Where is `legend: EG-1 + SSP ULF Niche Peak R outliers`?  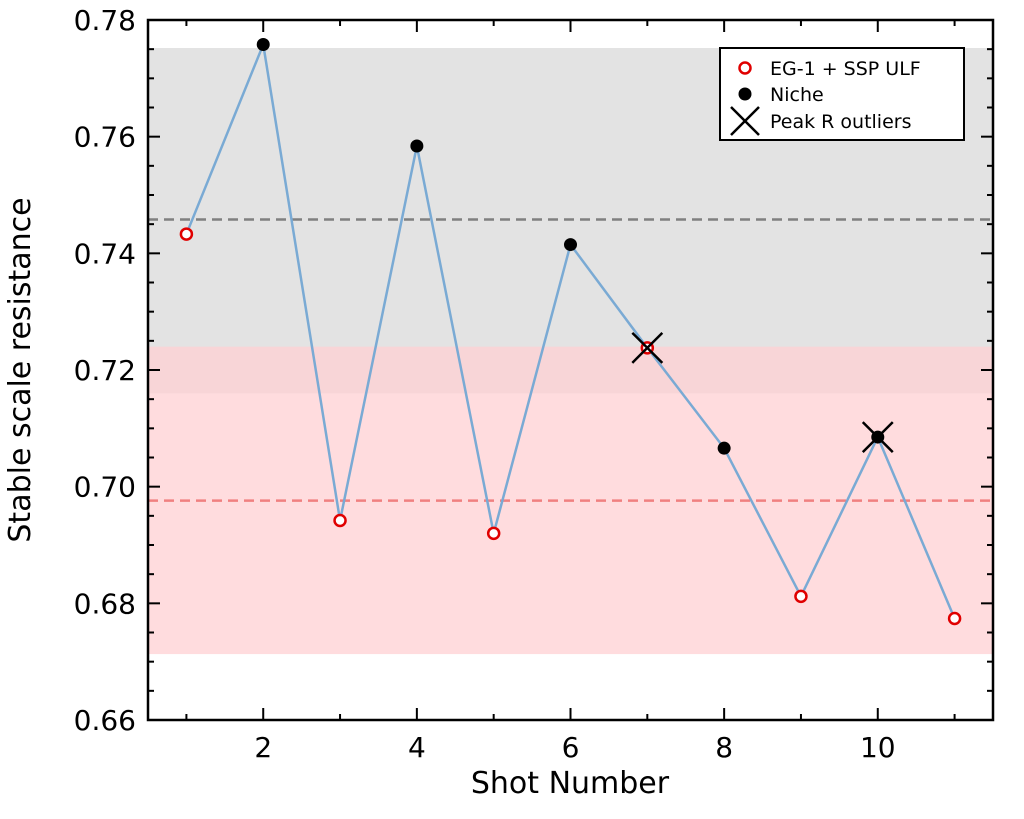
legend: EG-1 + SSP ULF Niche Peak R outliers is located at coordinates (842, 94).